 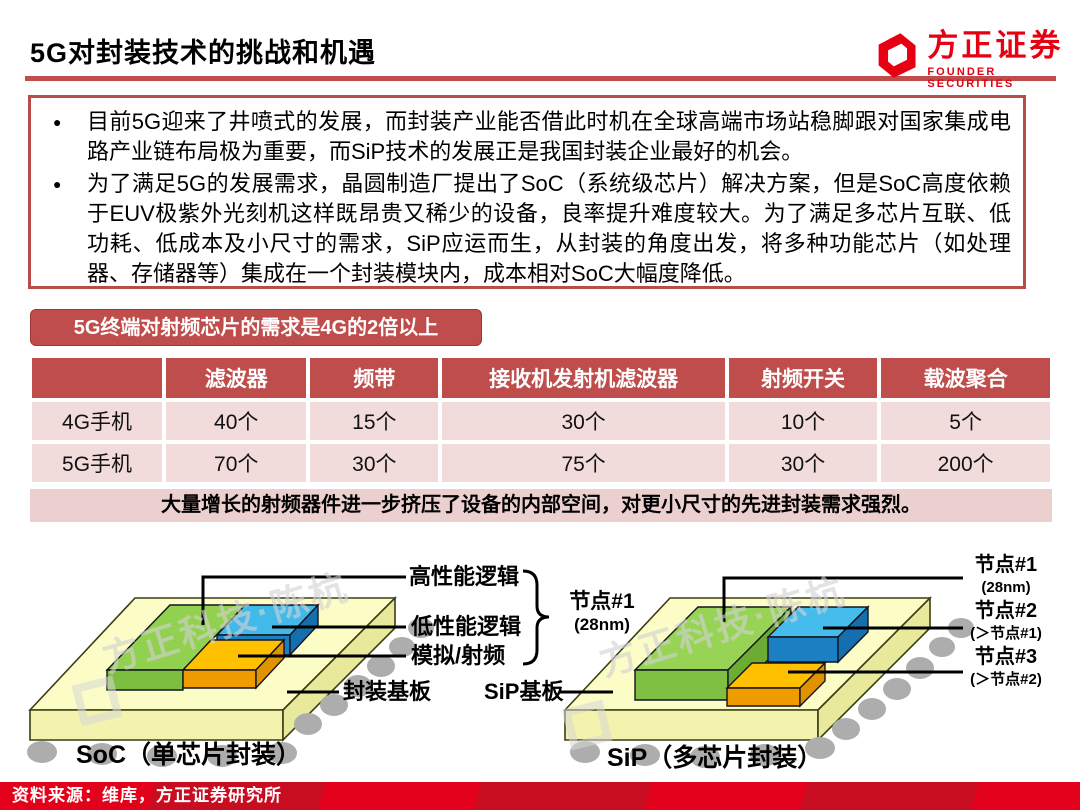 I want to click on brand-logo: 方正证券 FOUNDER SECURITIES, so click(x=976, y=59).